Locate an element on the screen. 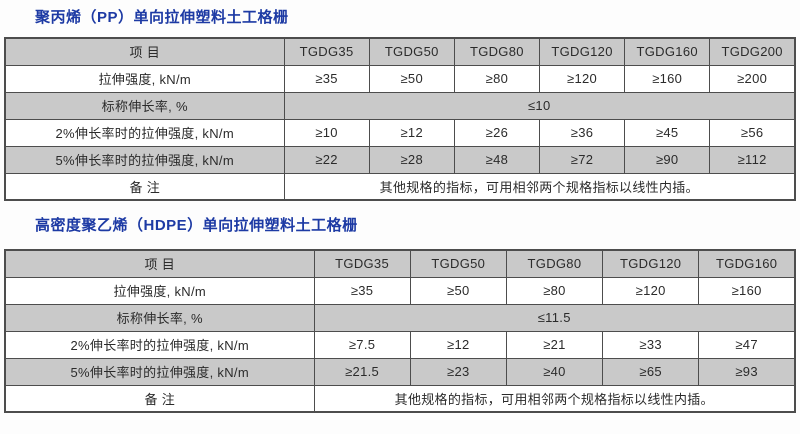 This screenshot has width=800, height=434. cell-value: ≥28 is located at coordinates (411, 159).